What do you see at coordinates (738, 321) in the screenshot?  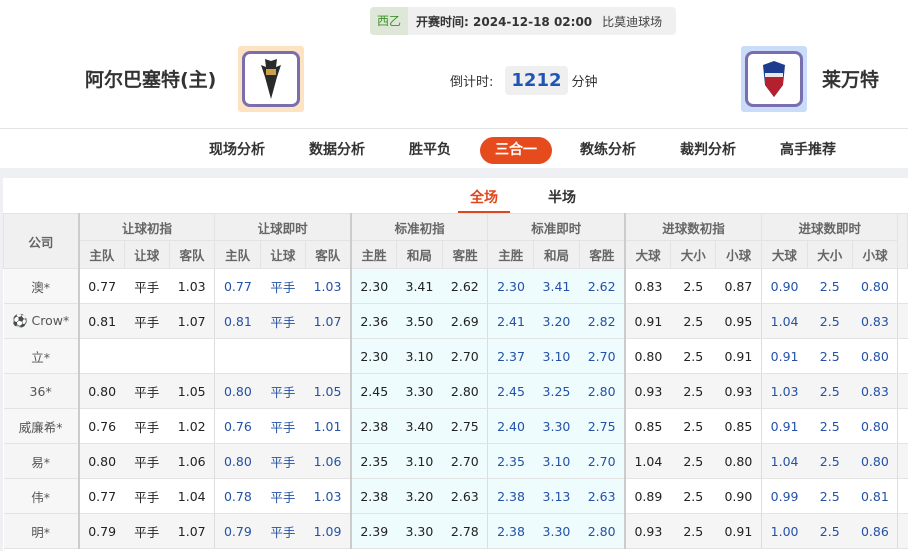 I see `odds-cell: 0.95` at bounding box center [738, 321].